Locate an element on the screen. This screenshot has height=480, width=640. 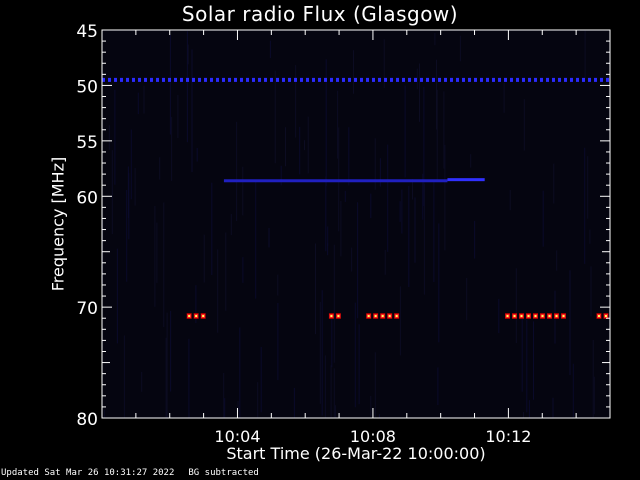
y-axis-label: Frequency [MHz] is located at coordinates (58, 224).